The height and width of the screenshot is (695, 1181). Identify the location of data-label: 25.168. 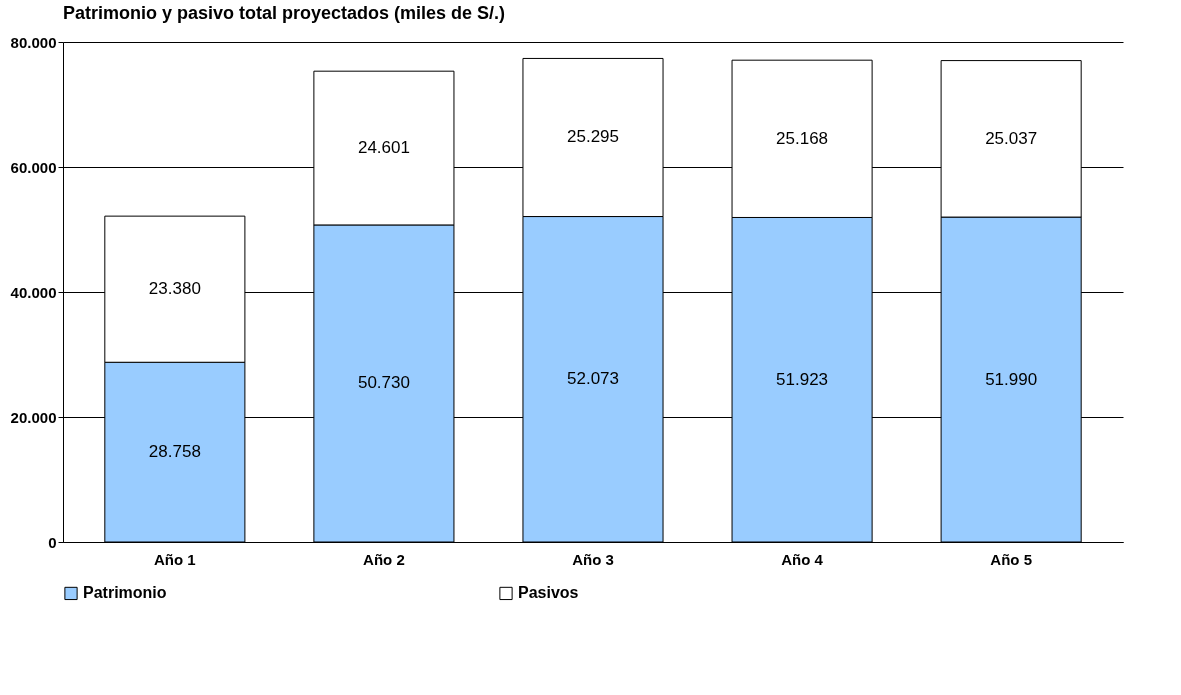
(802, 138).